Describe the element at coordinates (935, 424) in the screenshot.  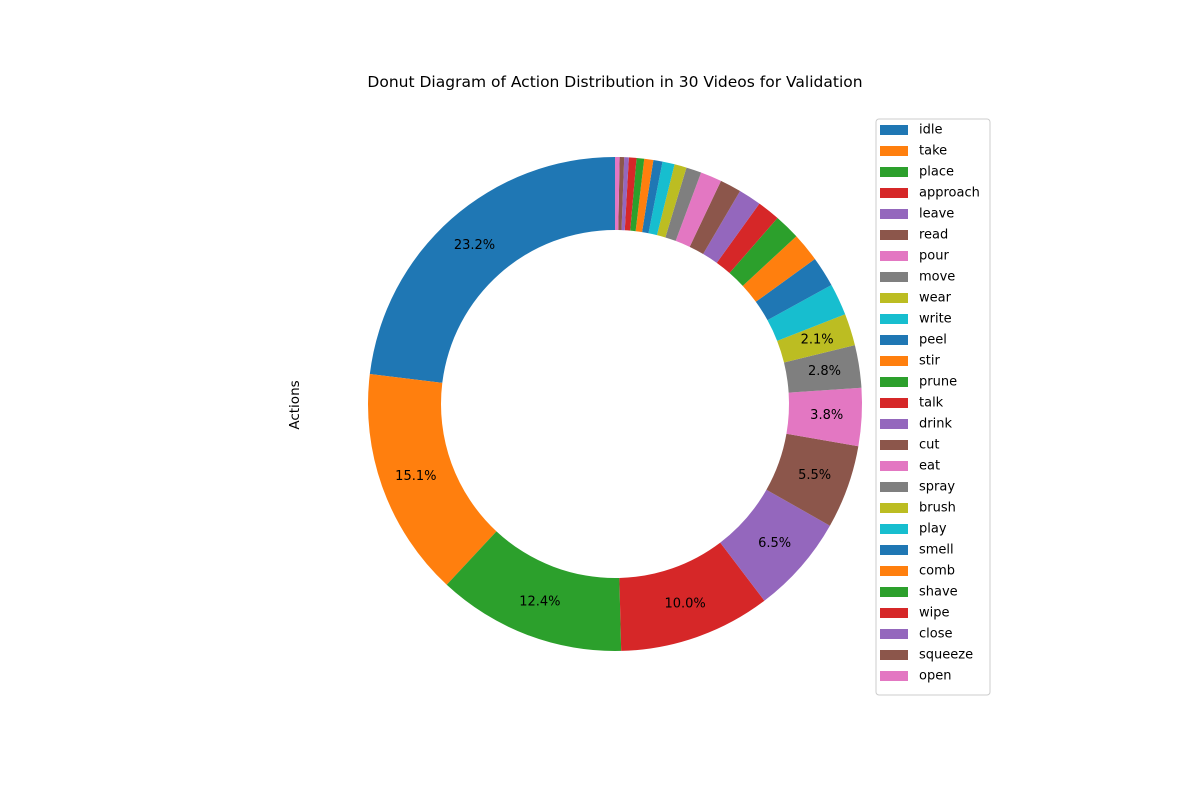
I see `legend-label-drink: drink` at that location.